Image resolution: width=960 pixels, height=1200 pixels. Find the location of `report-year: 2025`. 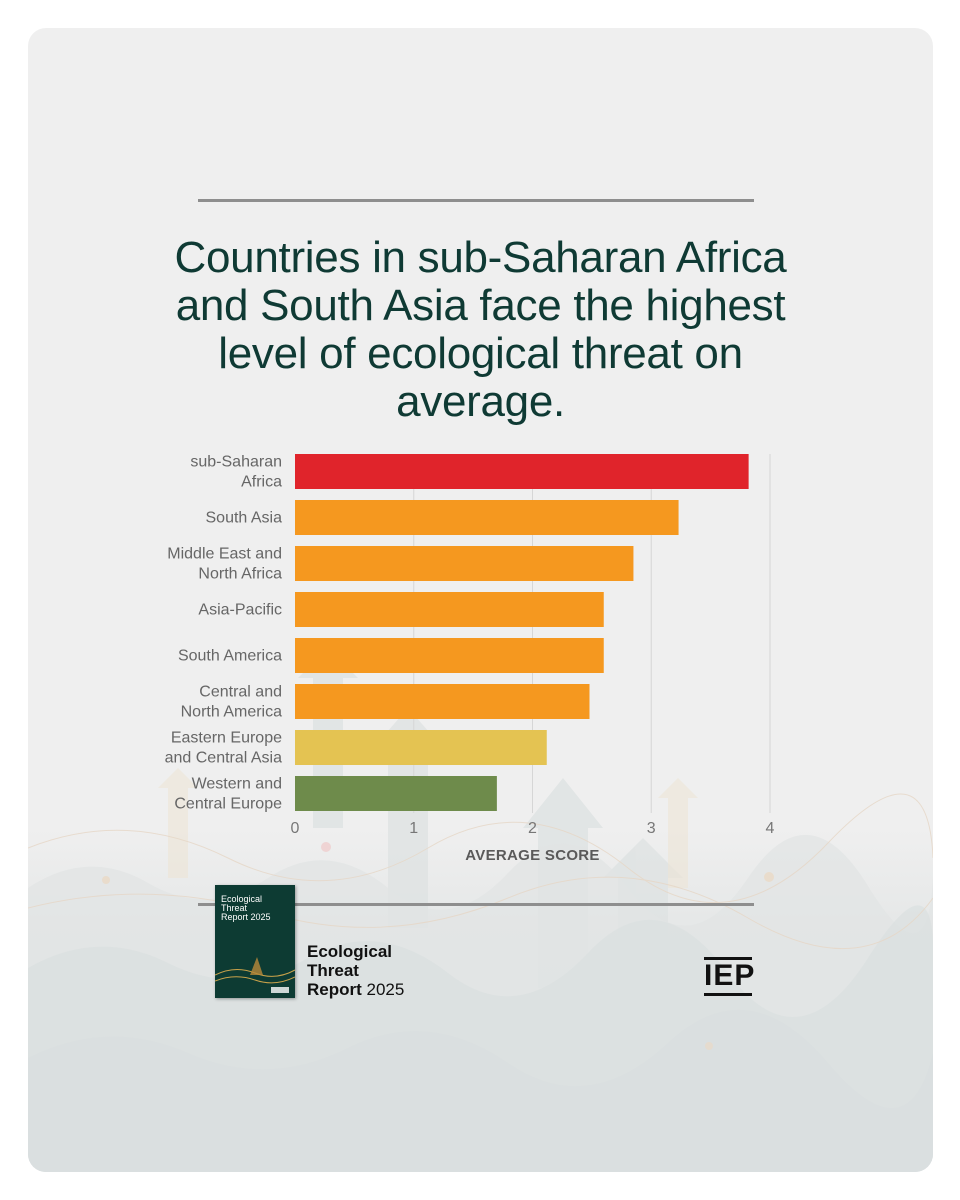

report-year: 2025 is located at coordinates (385, 989).